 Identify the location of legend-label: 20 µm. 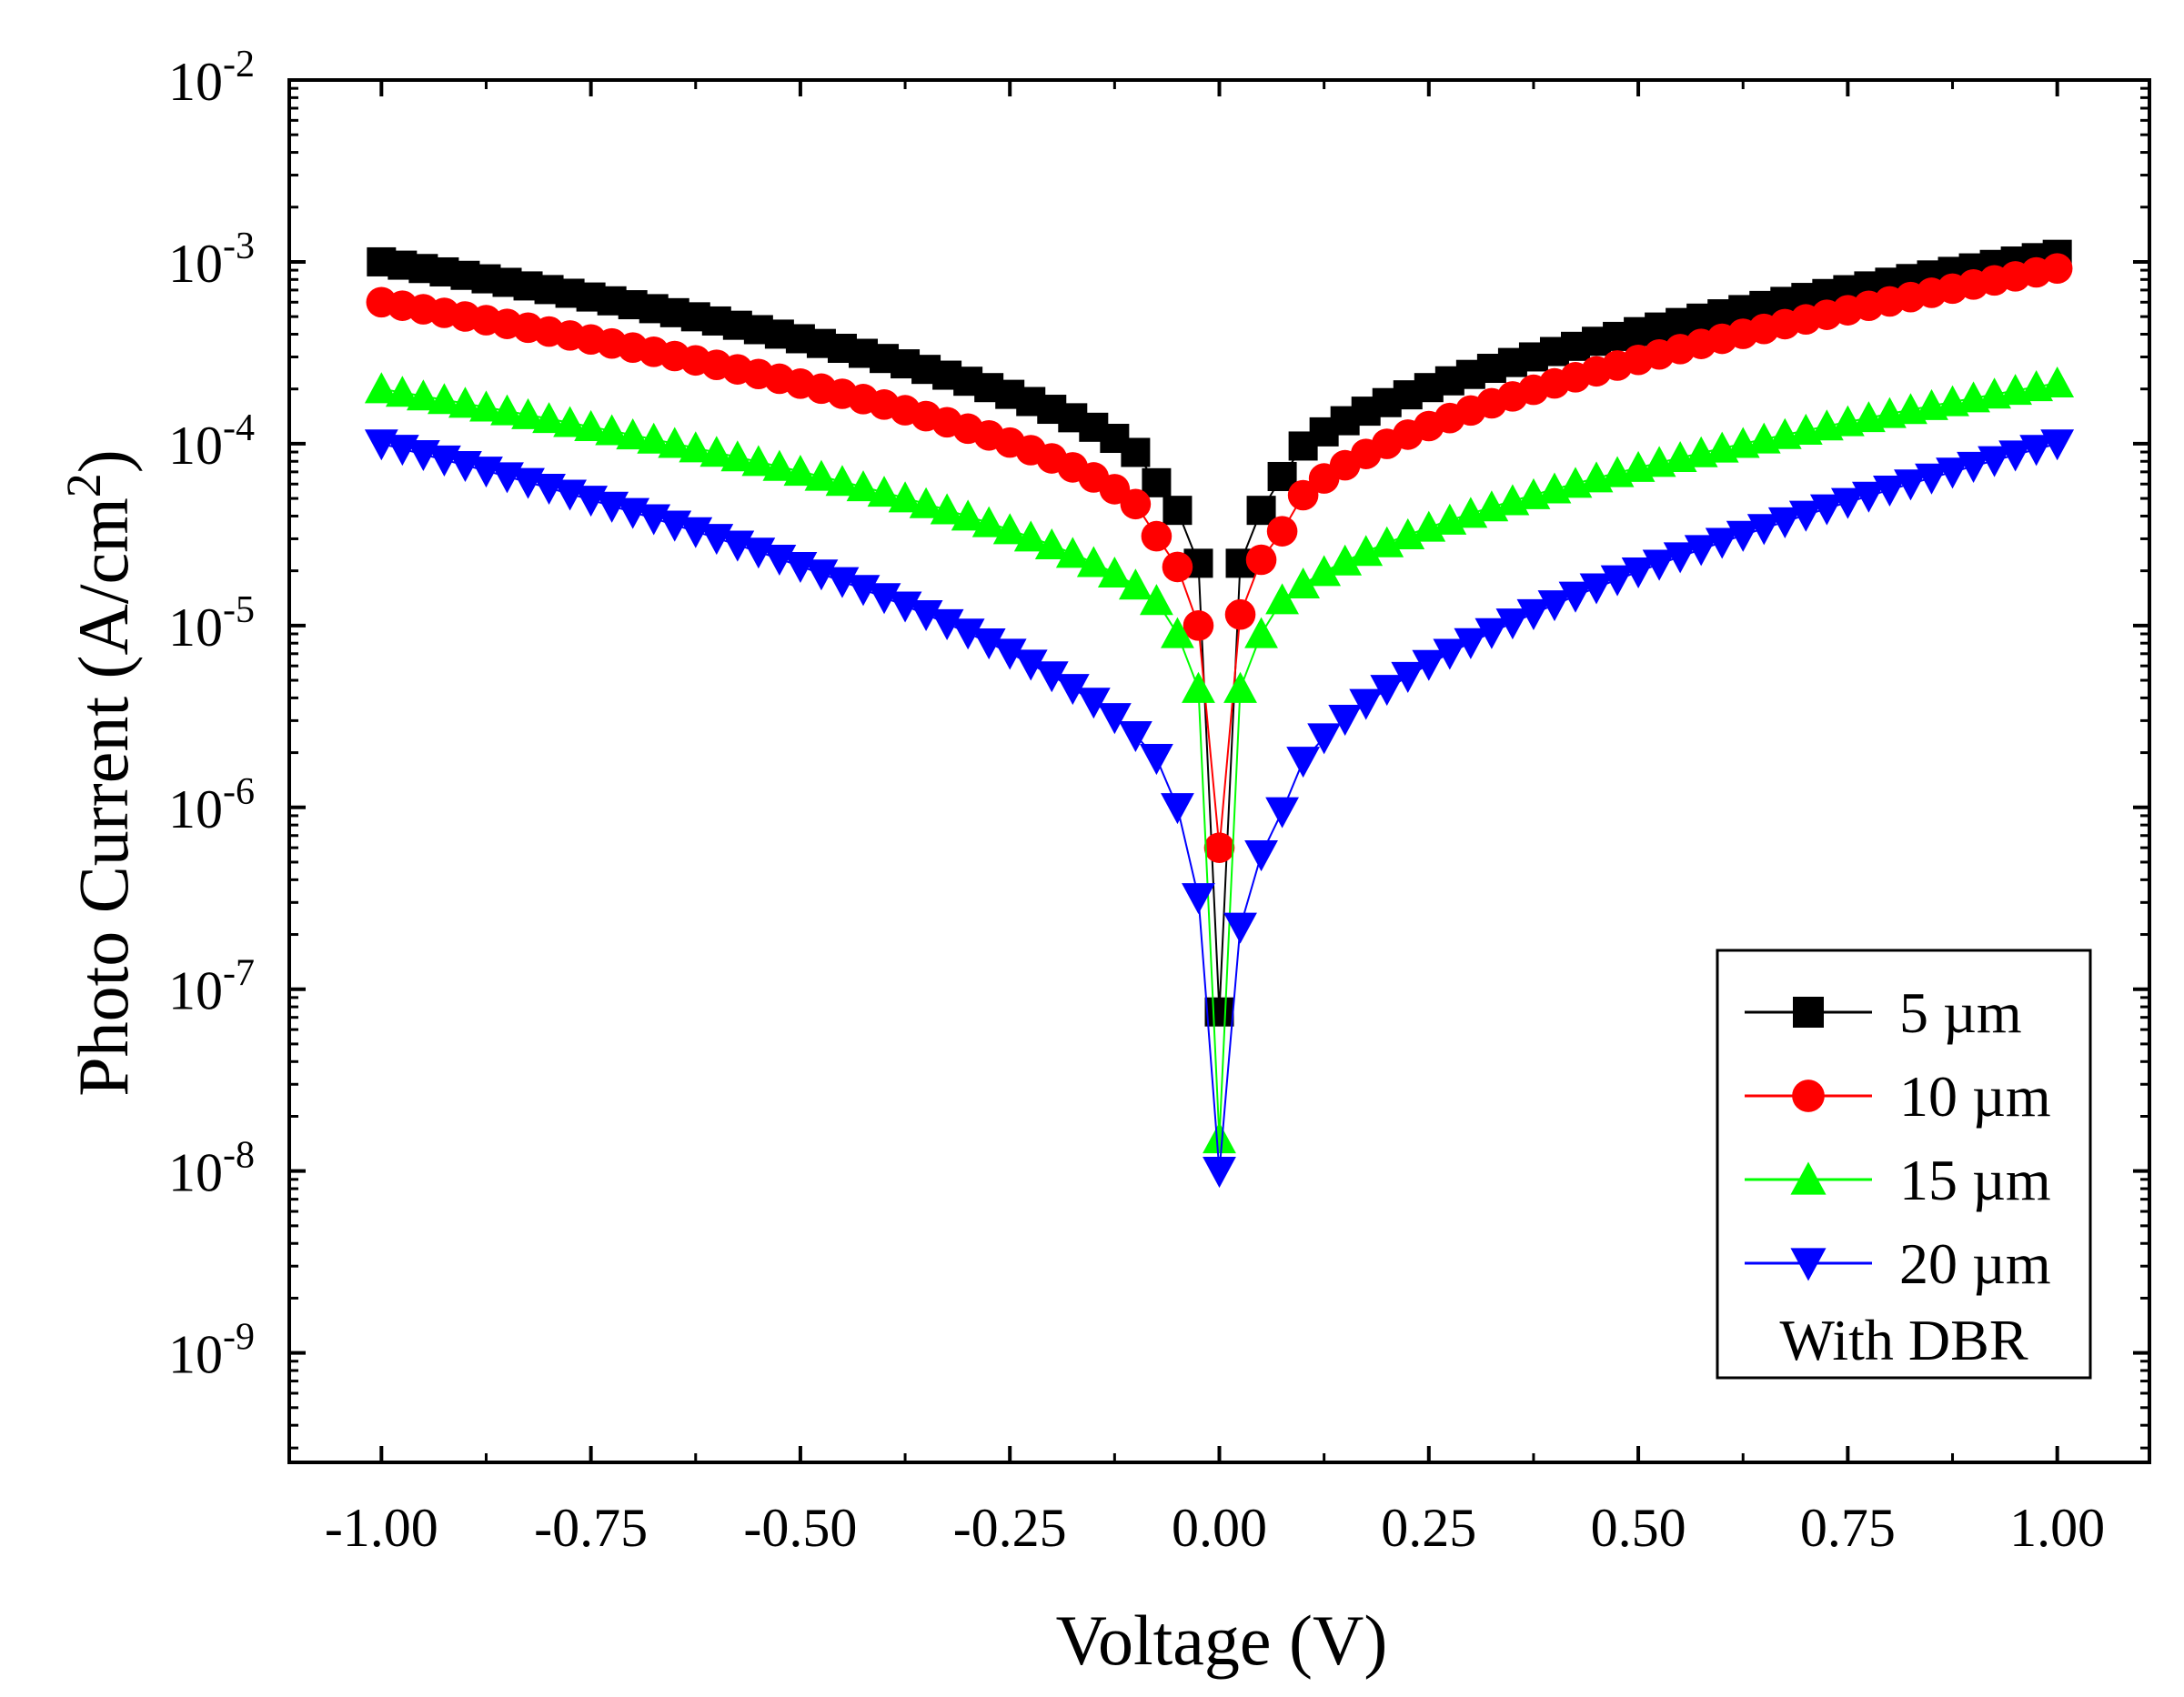
(1975, 1263).